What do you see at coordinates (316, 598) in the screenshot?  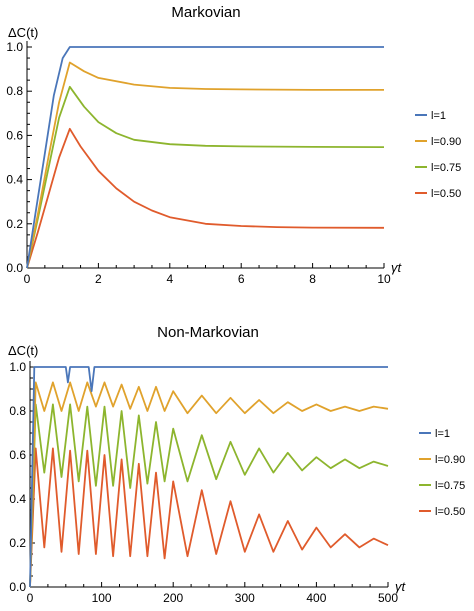 I see `x-tick-label: 400` at bounding box center [316, 598].